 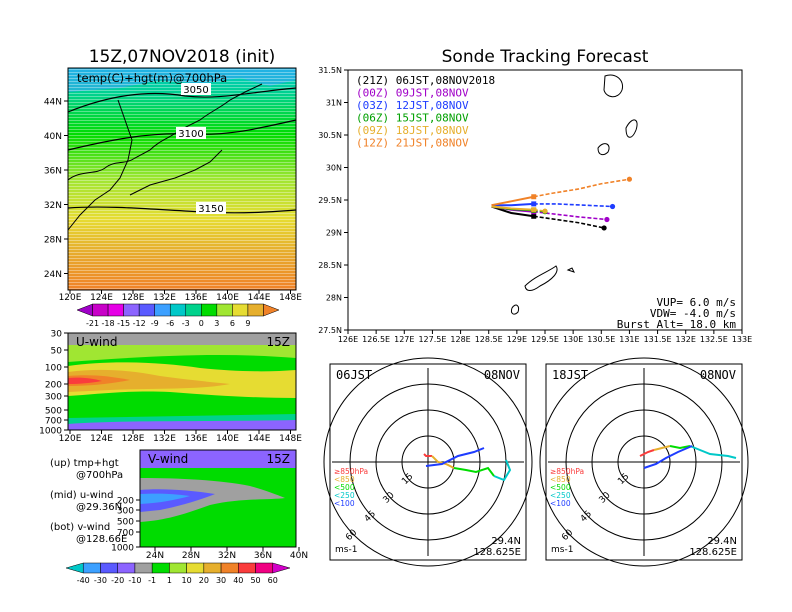 I want to click on lon-tick-label: 131.5E, so click(x=658, y=339).